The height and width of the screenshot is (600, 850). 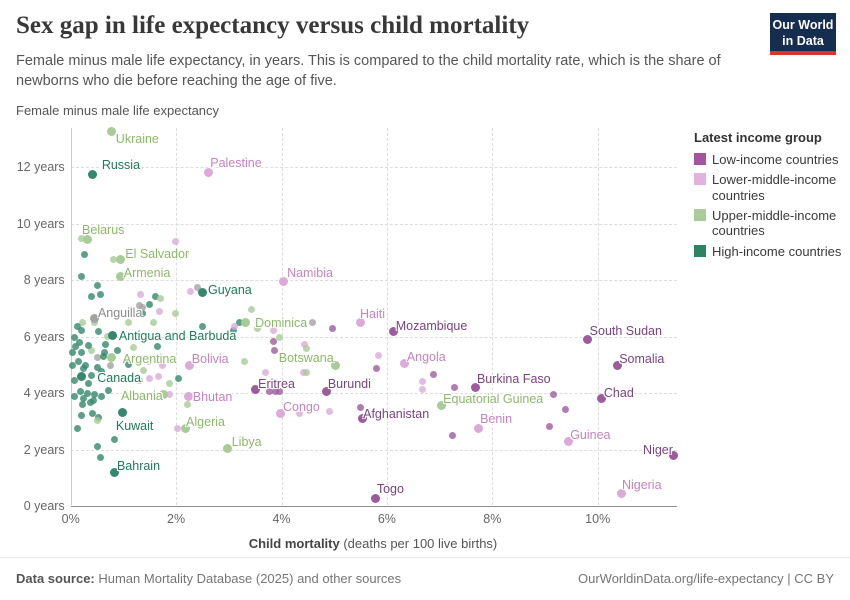 What do you see at coordinates (803, 34) in the screenshot?
I see `owid-logo: Our World in Data` at bounding box center [803, 34].